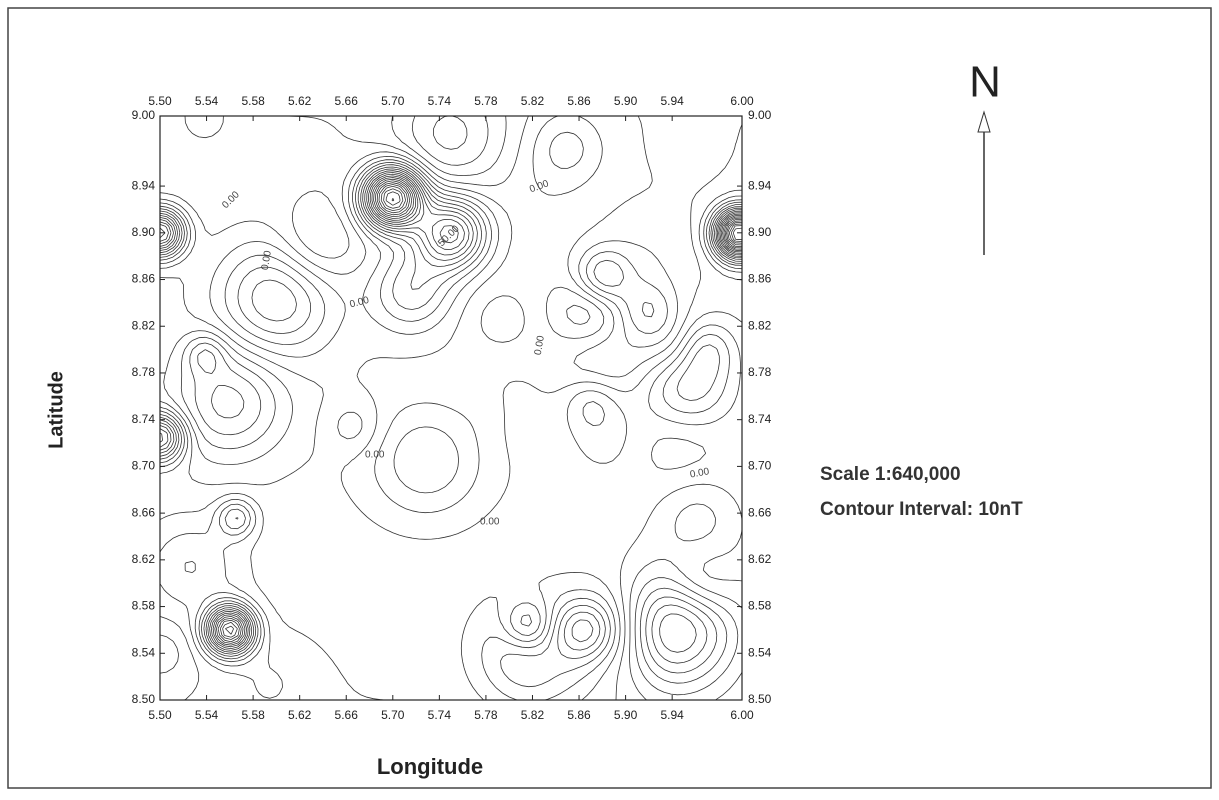 The image size is (1219, 800). Describe the element at coordinates (56, 410) in the screenshot. I see `y-axis-label: Latitude` at that location.